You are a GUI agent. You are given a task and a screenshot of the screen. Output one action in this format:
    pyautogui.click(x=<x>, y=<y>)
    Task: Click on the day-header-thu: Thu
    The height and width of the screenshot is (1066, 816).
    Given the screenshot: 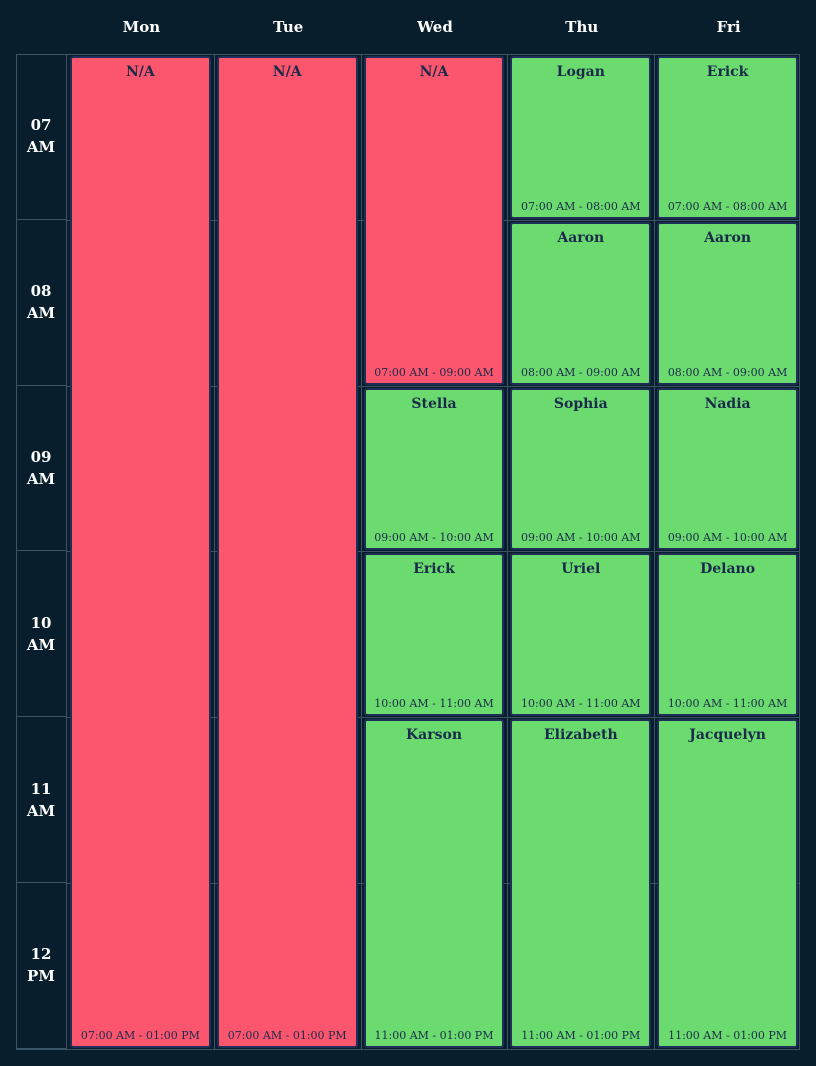 What is the action you would take?
    pyautogui.click(x=582, y=27)
    